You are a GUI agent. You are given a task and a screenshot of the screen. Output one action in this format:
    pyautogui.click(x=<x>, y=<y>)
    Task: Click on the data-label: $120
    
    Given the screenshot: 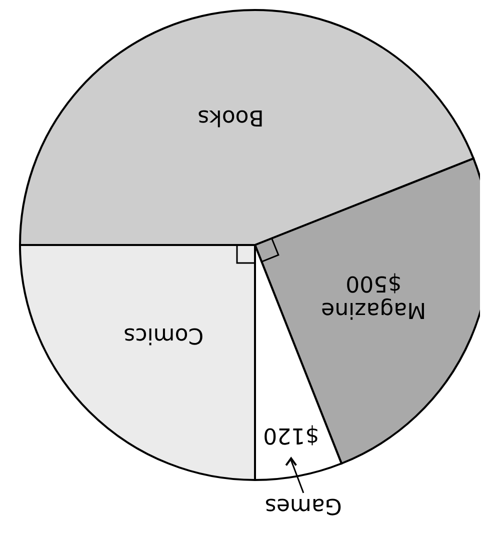 What is the action you would take?
    pyautogui.click(x=291, y=435)
    